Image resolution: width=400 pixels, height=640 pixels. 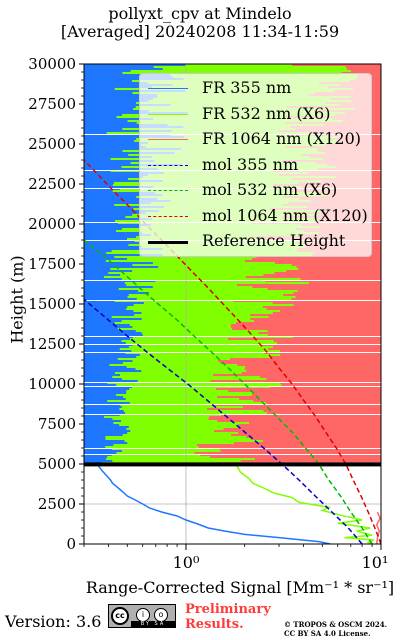 I want to click on chart-subtitle: [Averaged] 20240208 11:34-11:59, so click(x=200, y=31).